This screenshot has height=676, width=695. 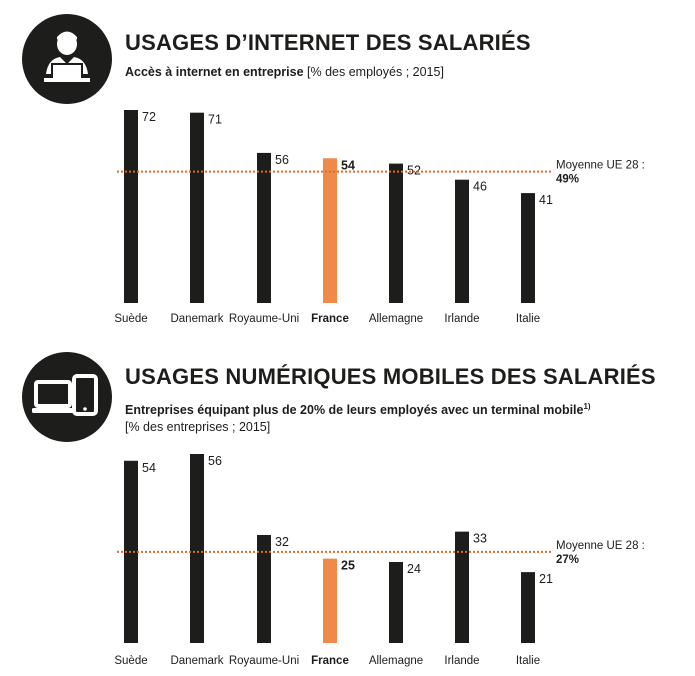 I want to click on subtitle-unit: [% des employés ; 2015], so click(x=375, y=72).